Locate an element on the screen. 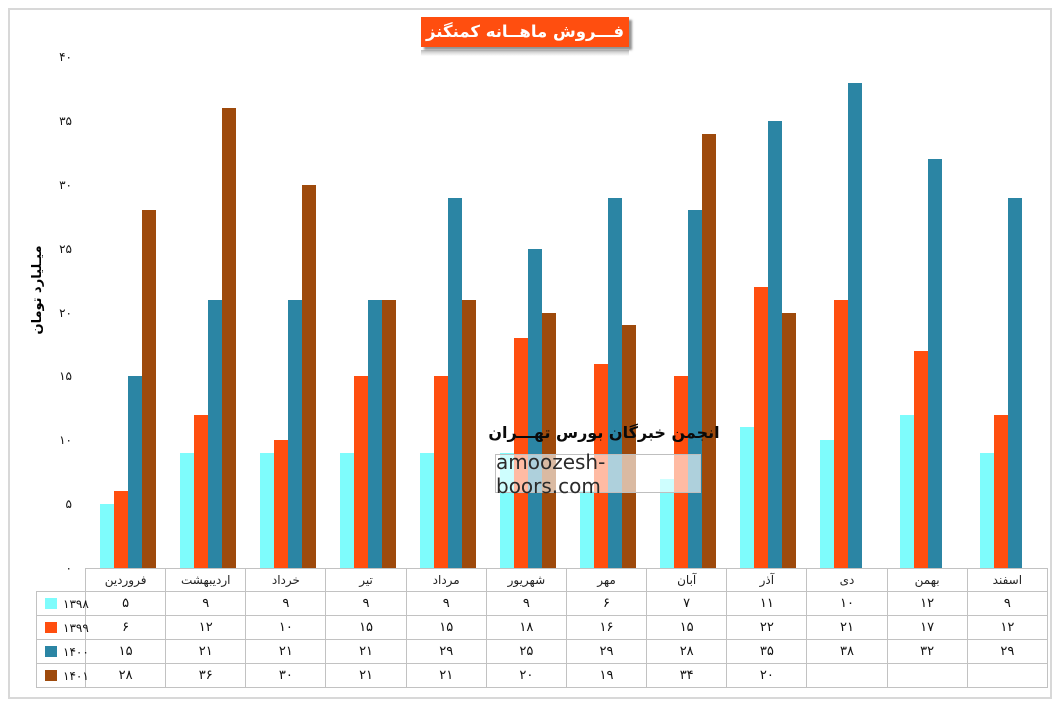 The width and height of the screenshot is (1061, 705). value-cell-۱۴۰۰-3: ۲۱ is located at coordinates (366, 651).